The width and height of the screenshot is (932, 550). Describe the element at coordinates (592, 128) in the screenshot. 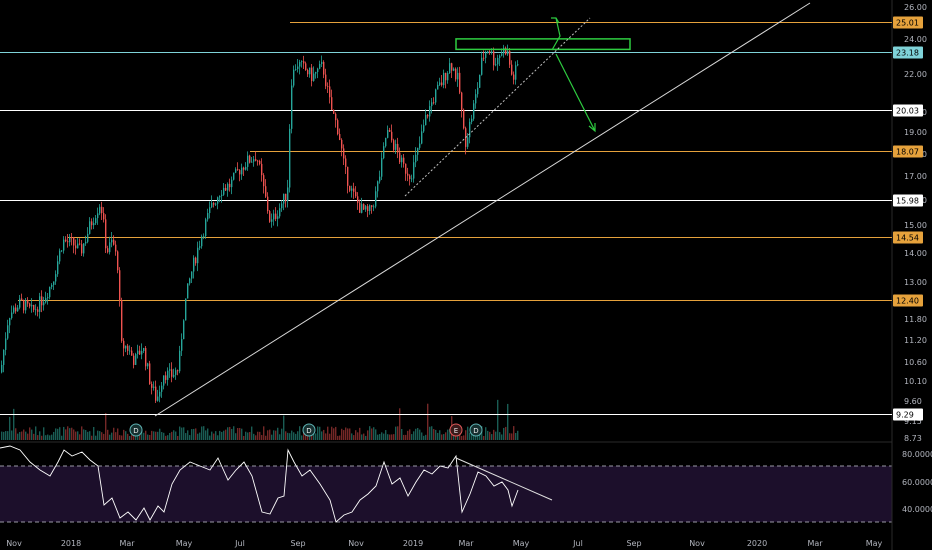

I see `breakdown-arrowhead` at that location.